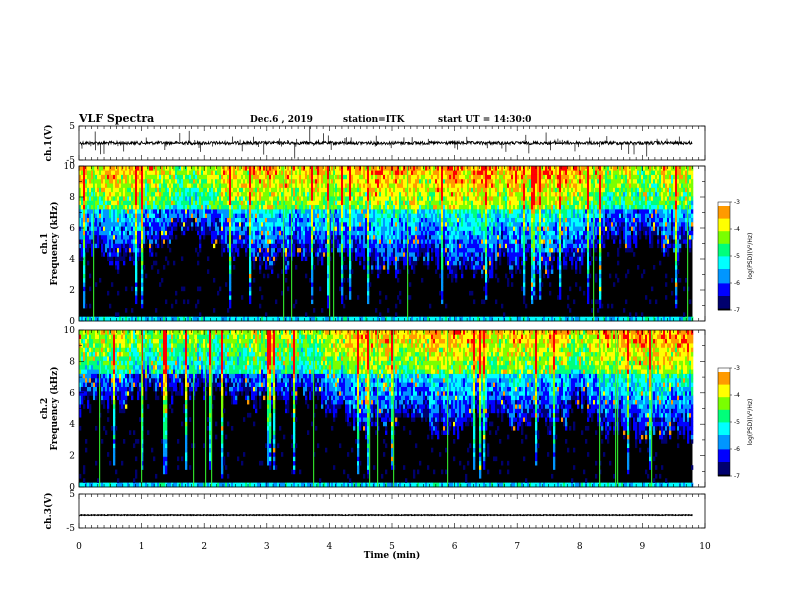 The image size is (792, 612). I want to click on colorbar-tick-label: -6, so click(737, 449).